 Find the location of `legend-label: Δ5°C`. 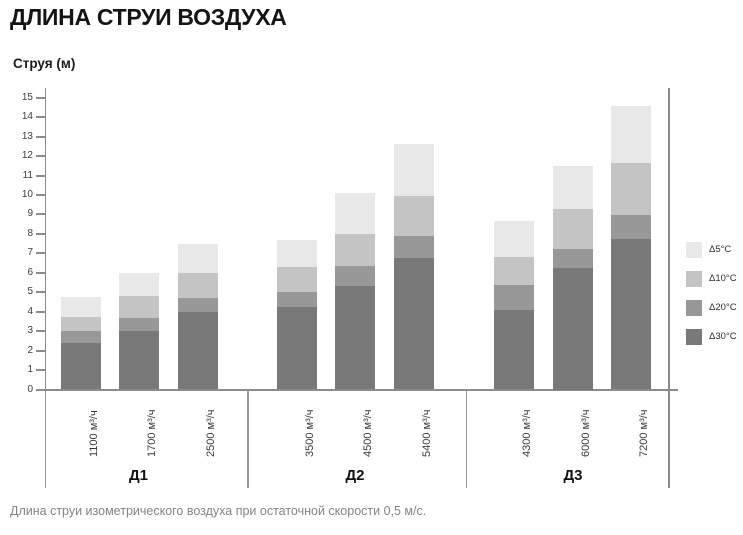

legend-label: Δ5°C is located at coordinates (720, 249).